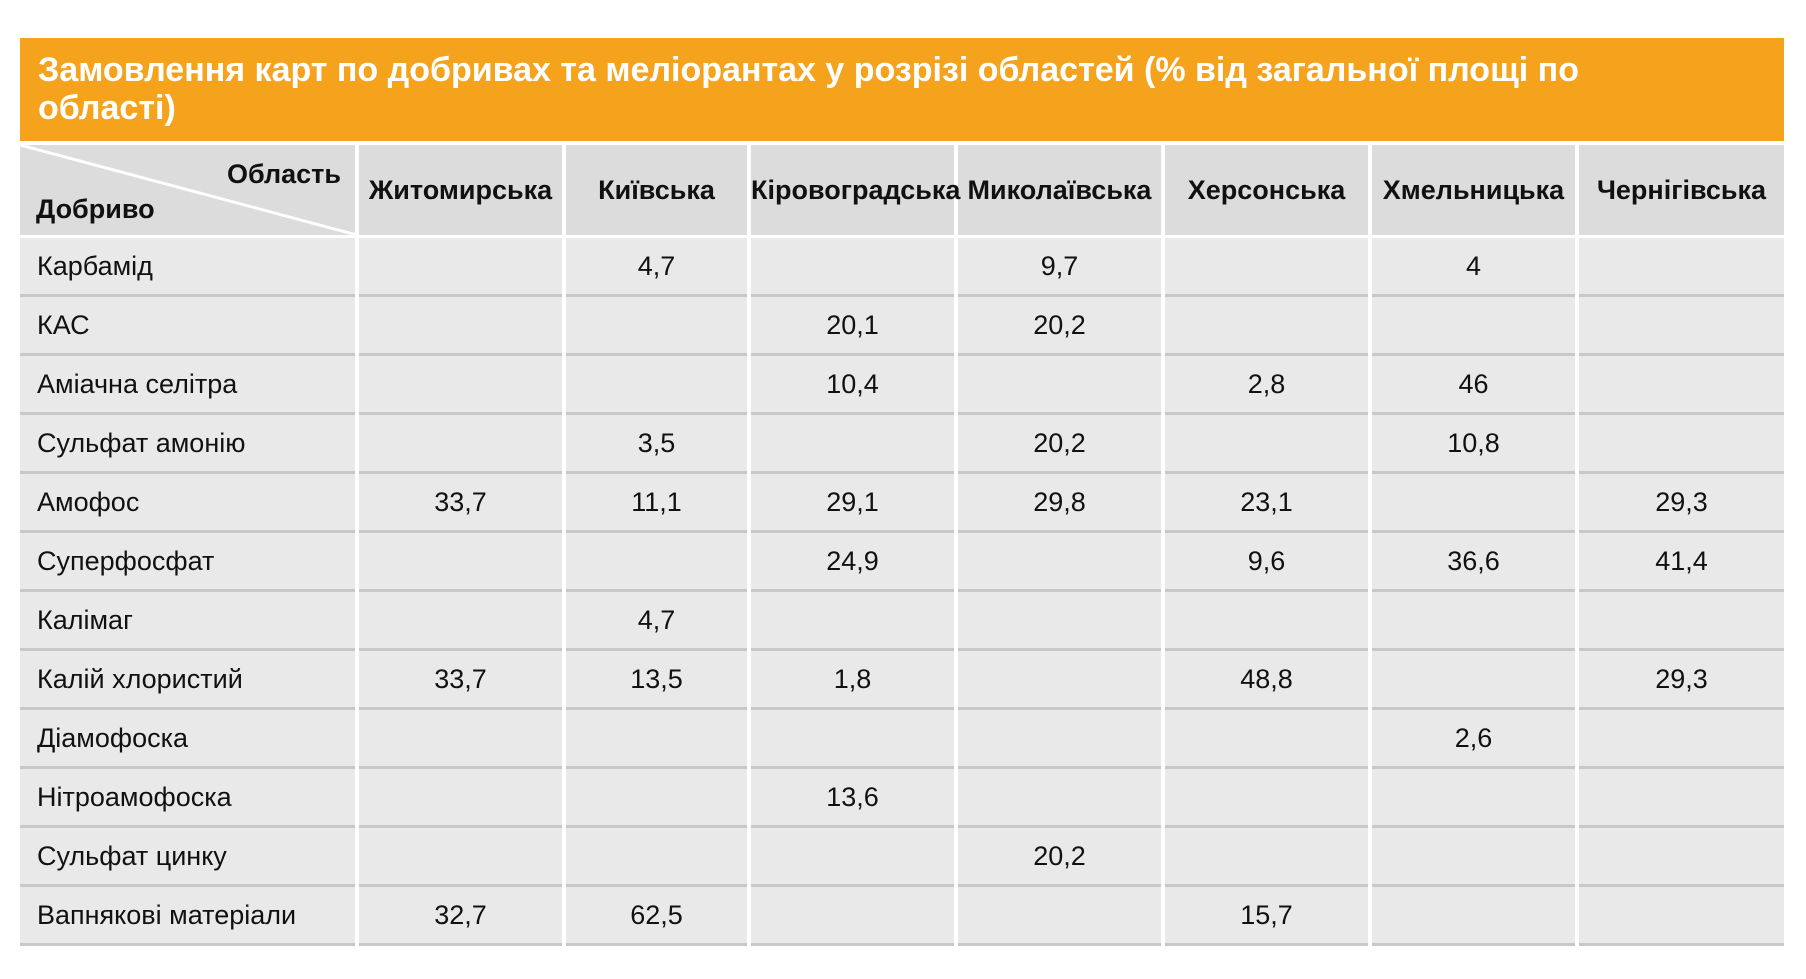 This screenshot has height=979, width=1806. What do you see at coordinates (459, 915) in the screenshot?
I see `value-cell: 32,7` at bounding box center [459, 915].